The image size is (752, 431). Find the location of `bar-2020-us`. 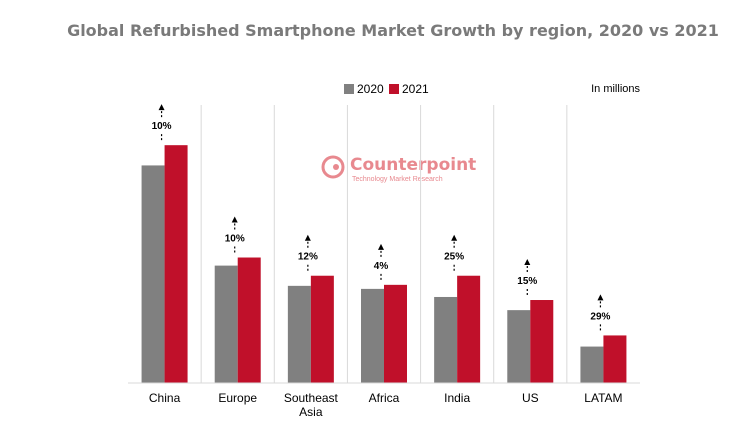

bar-2020-us is located at coordinates (519, 346).